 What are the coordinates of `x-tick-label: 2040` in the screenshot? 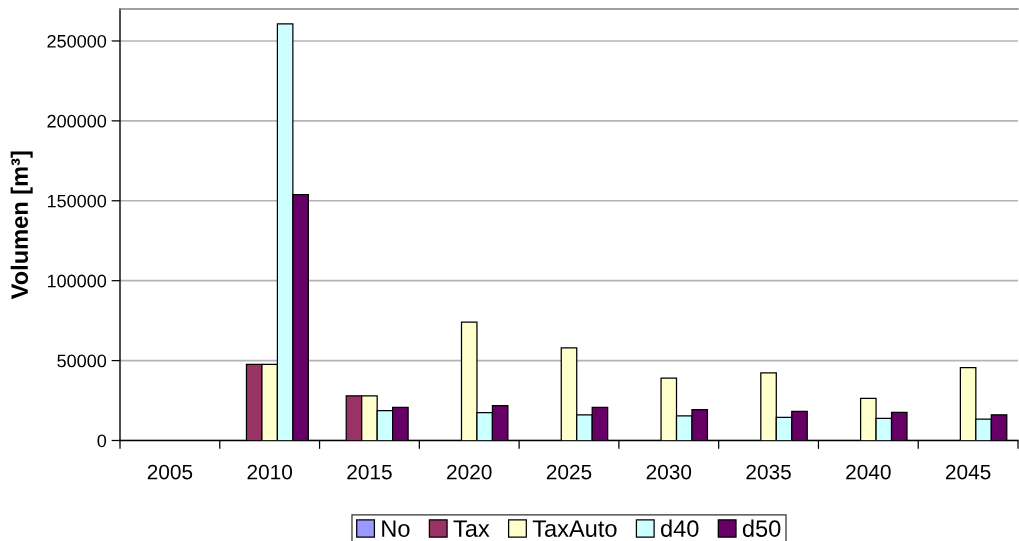 It's located at (868, 472).